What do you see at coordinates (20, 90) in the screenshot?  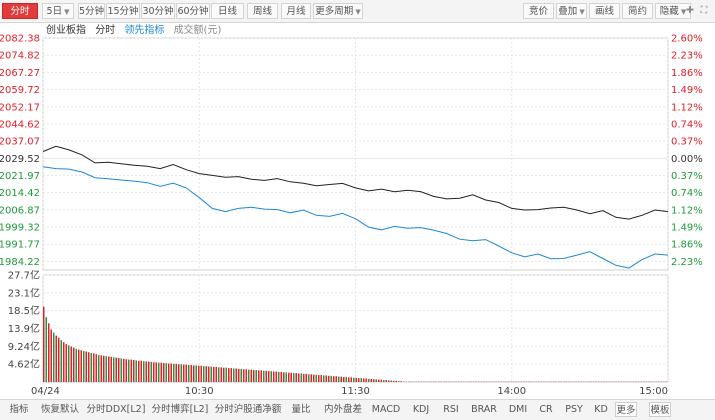 I see `price-tick-label: 2059.72` at bounding box center [20, 90].